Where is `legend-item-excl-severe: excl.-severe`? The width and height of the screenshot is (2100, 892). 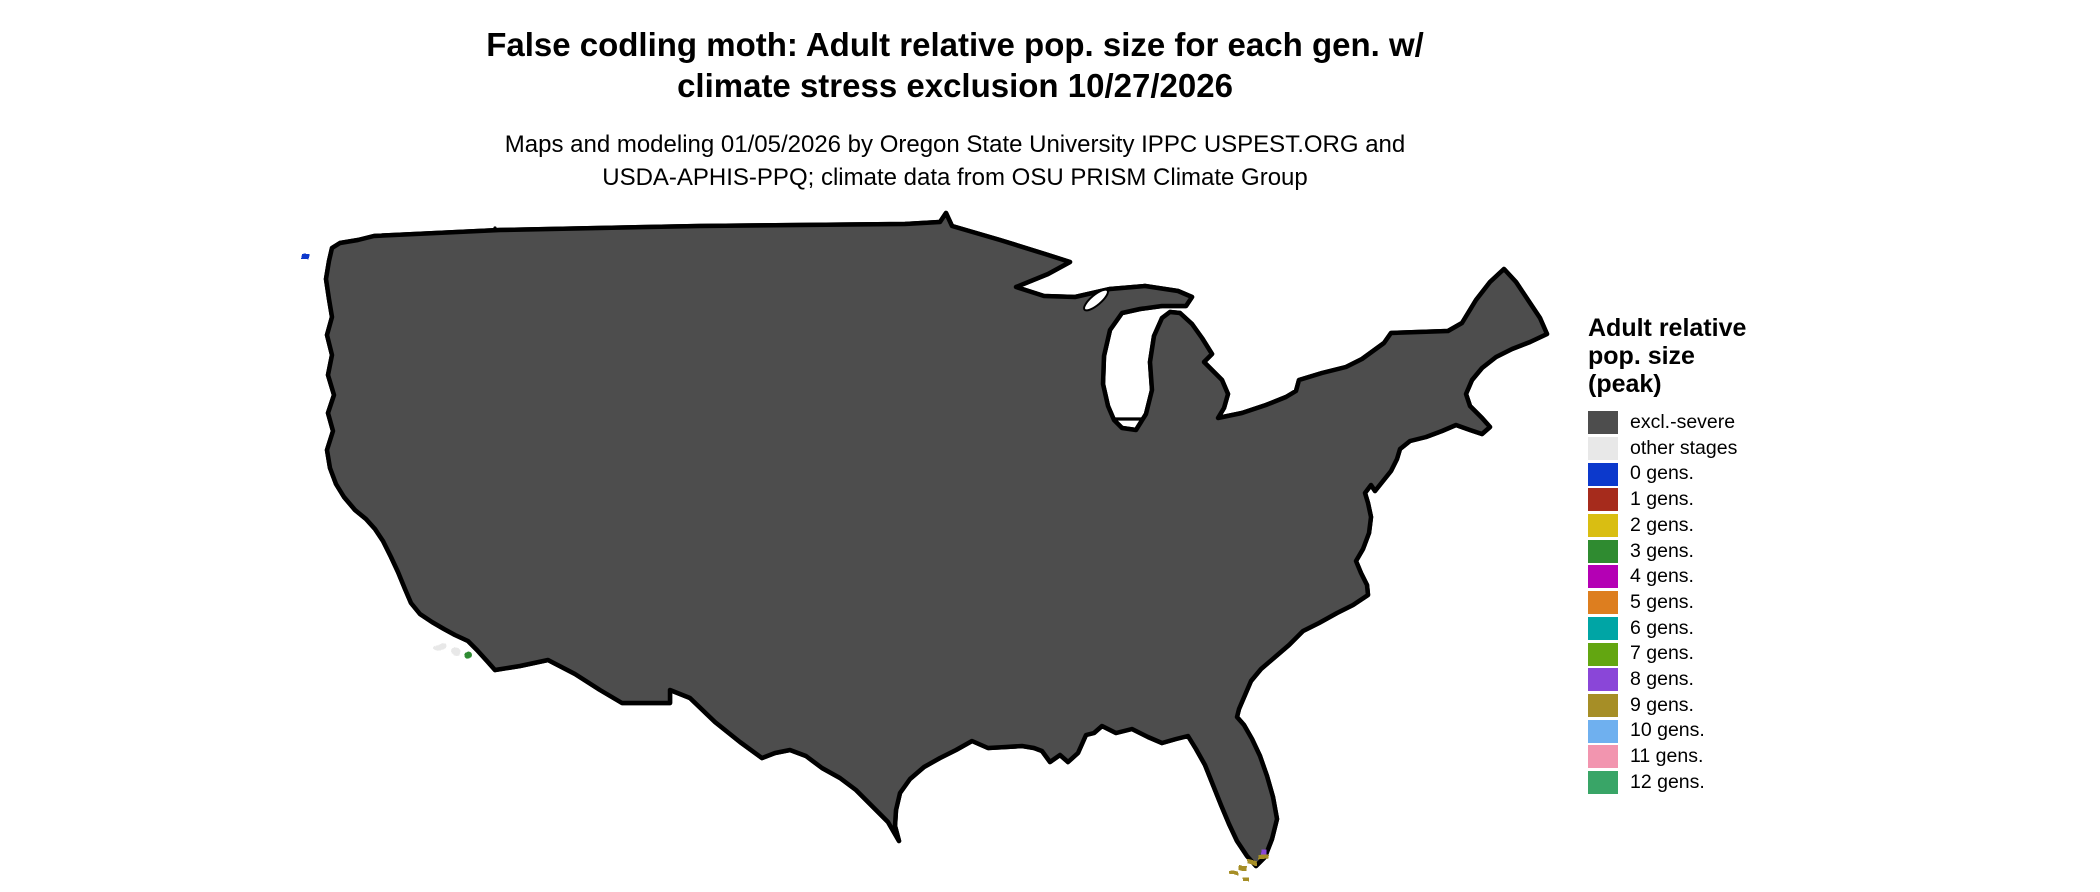 legend-item-excl-severe: excl.-severe is located at coordinates (1728, 423).